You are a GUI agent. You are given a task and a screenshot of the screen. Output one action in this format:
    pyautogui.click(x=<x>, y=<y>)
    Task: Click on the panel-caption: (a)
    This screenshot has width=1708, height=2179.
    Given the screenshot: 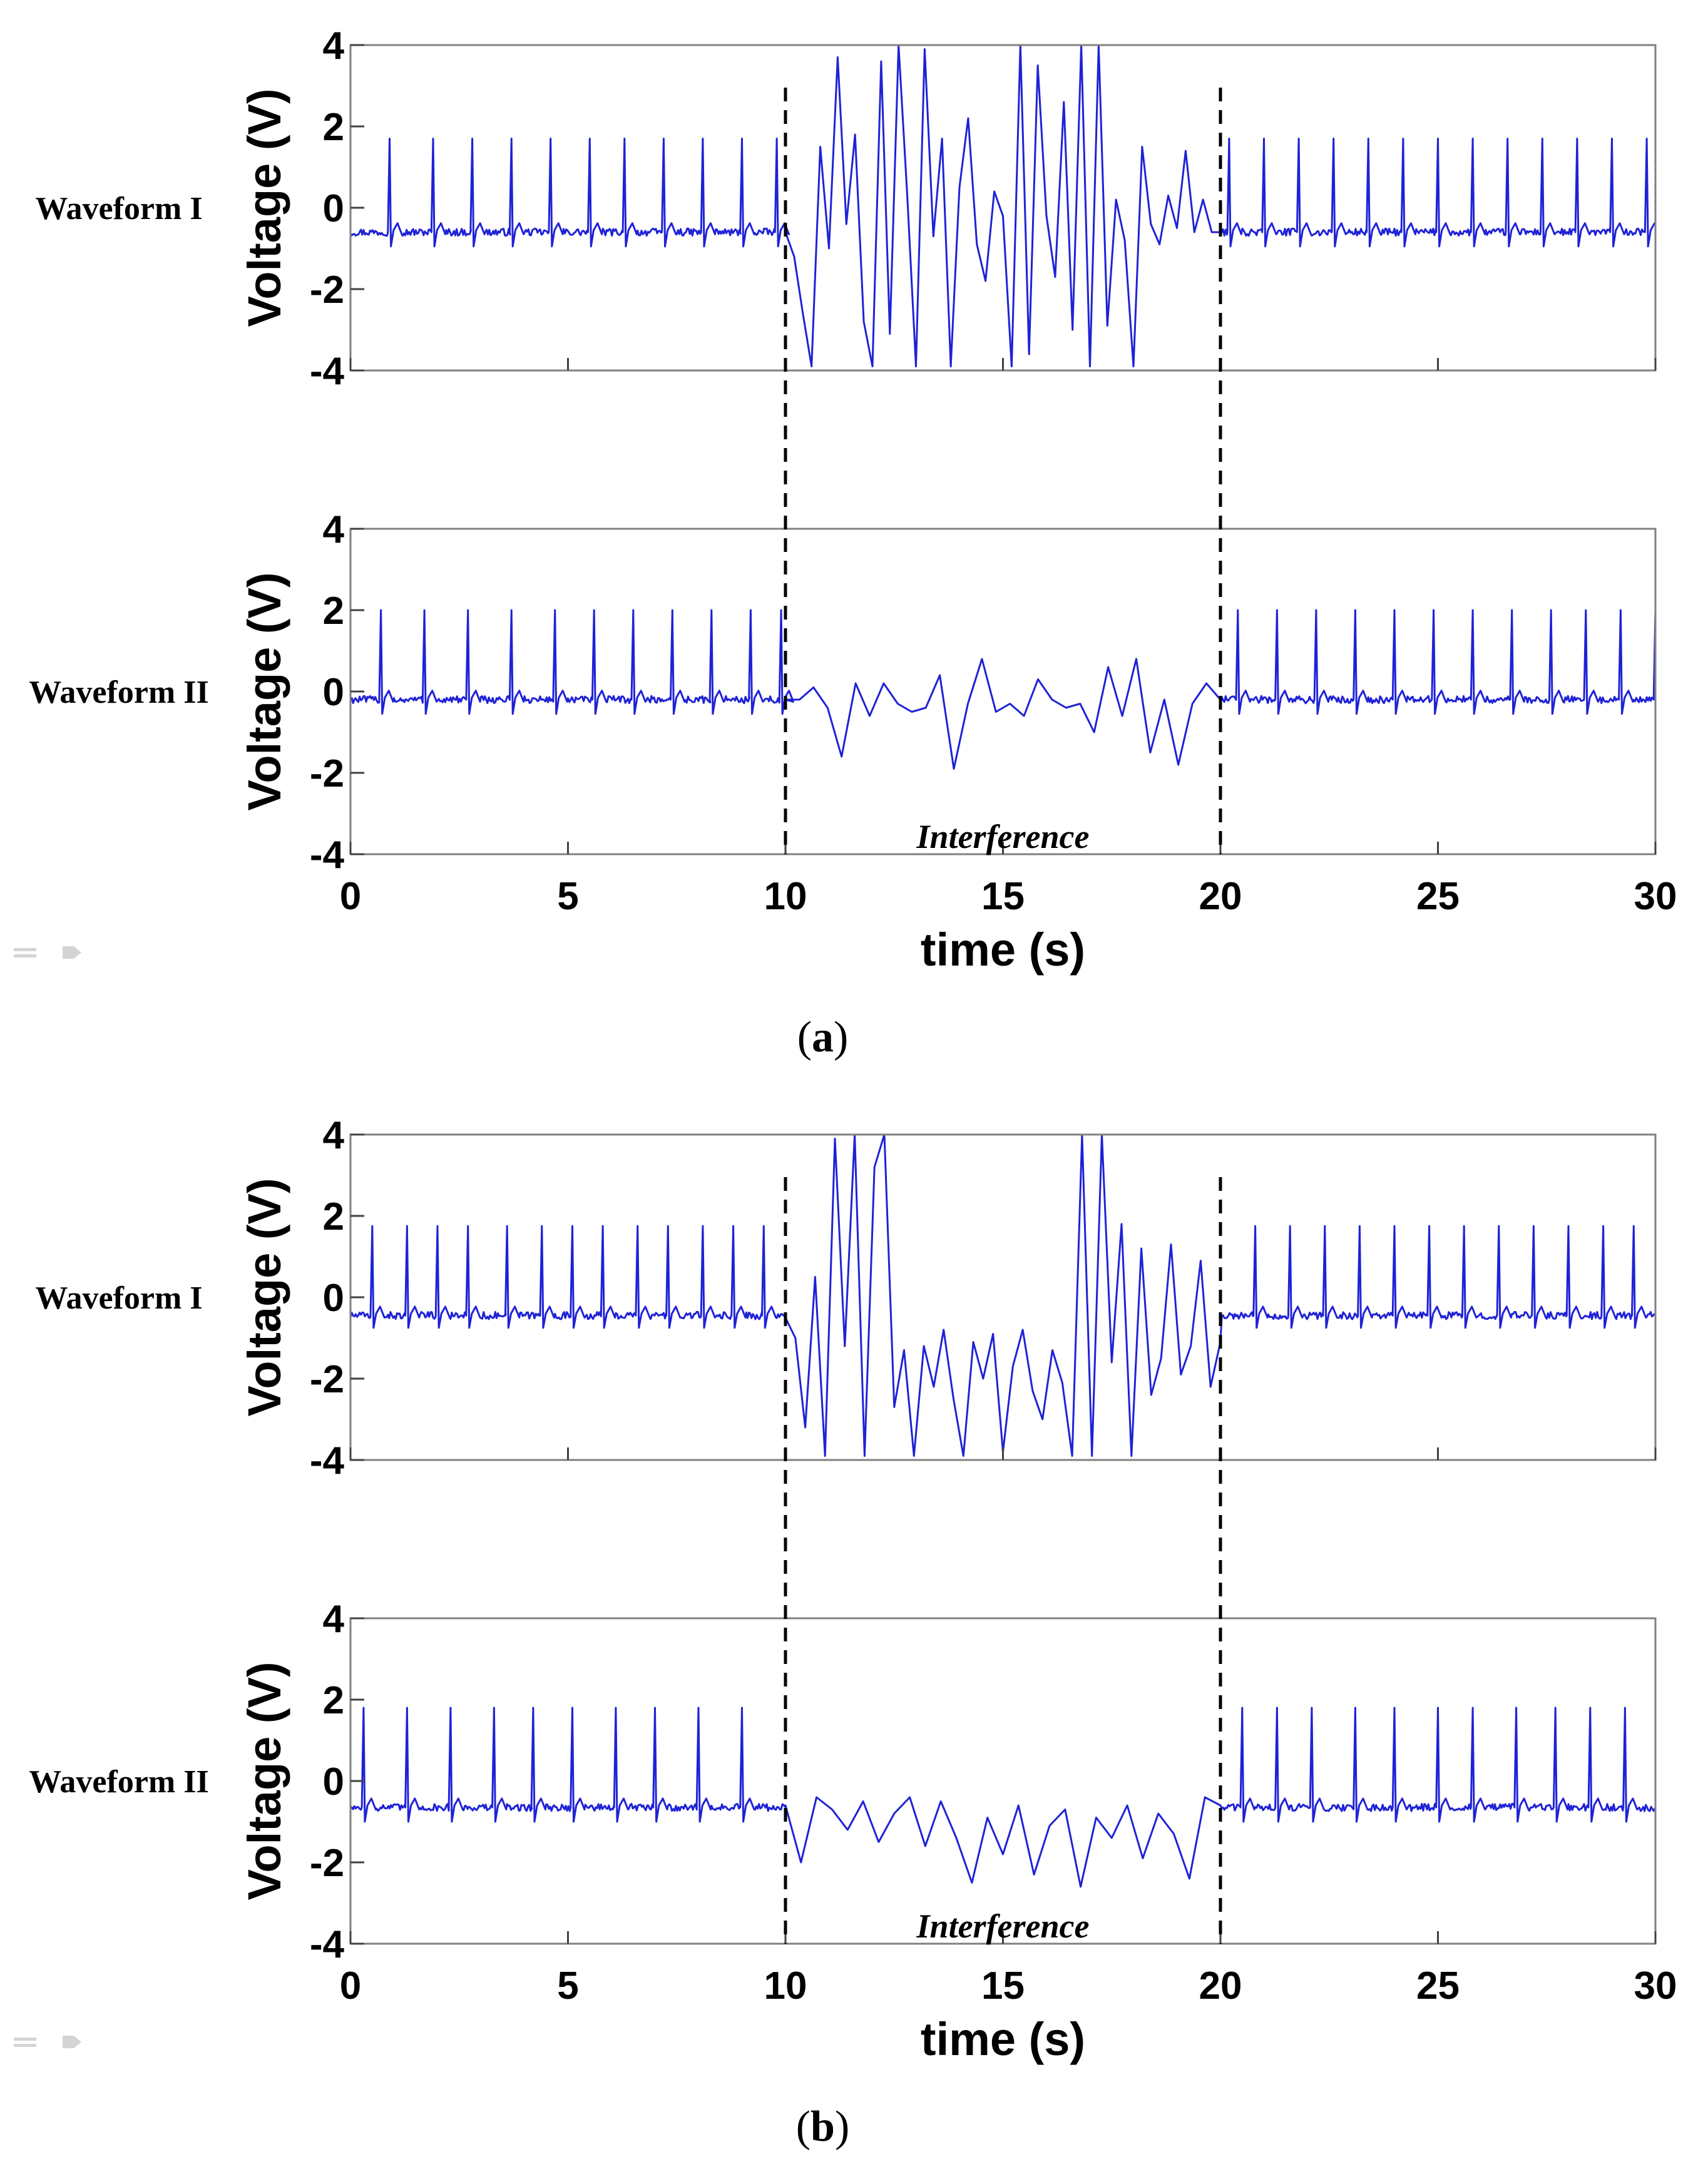 What is the action you would take?
    pyautogui.click(x=823, y=1037)
    